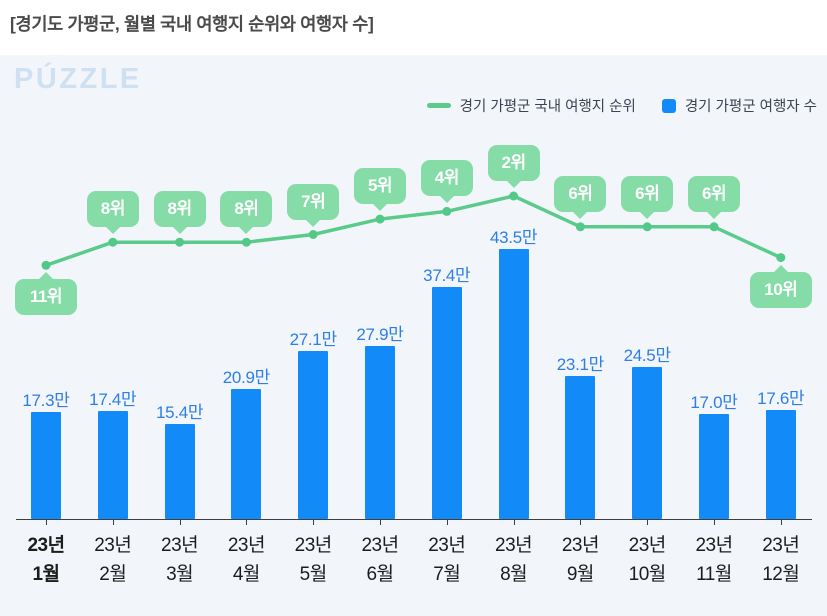 Image resolution: width=827 pixels, height=616 pixels. Describe the element at coordinates (447, 560) in the screenshot. I see `x-axis-label: 23년 7월` at that location.